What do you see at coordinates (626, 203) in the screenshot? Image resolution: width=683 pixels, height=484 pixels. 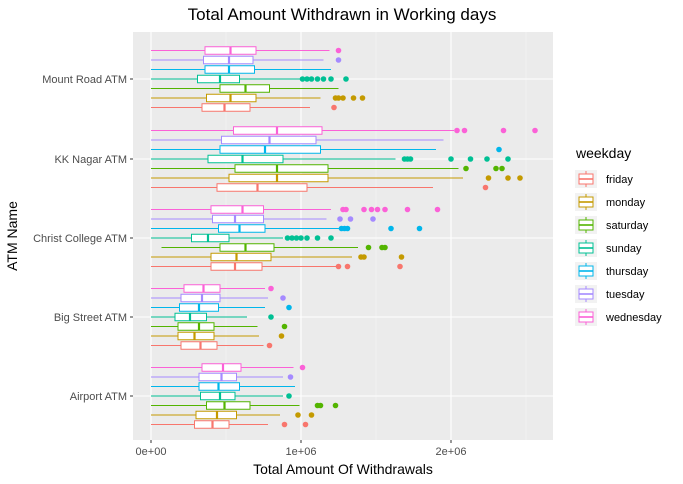 I see `legend-label: monday` at bounding box center [626, 203].